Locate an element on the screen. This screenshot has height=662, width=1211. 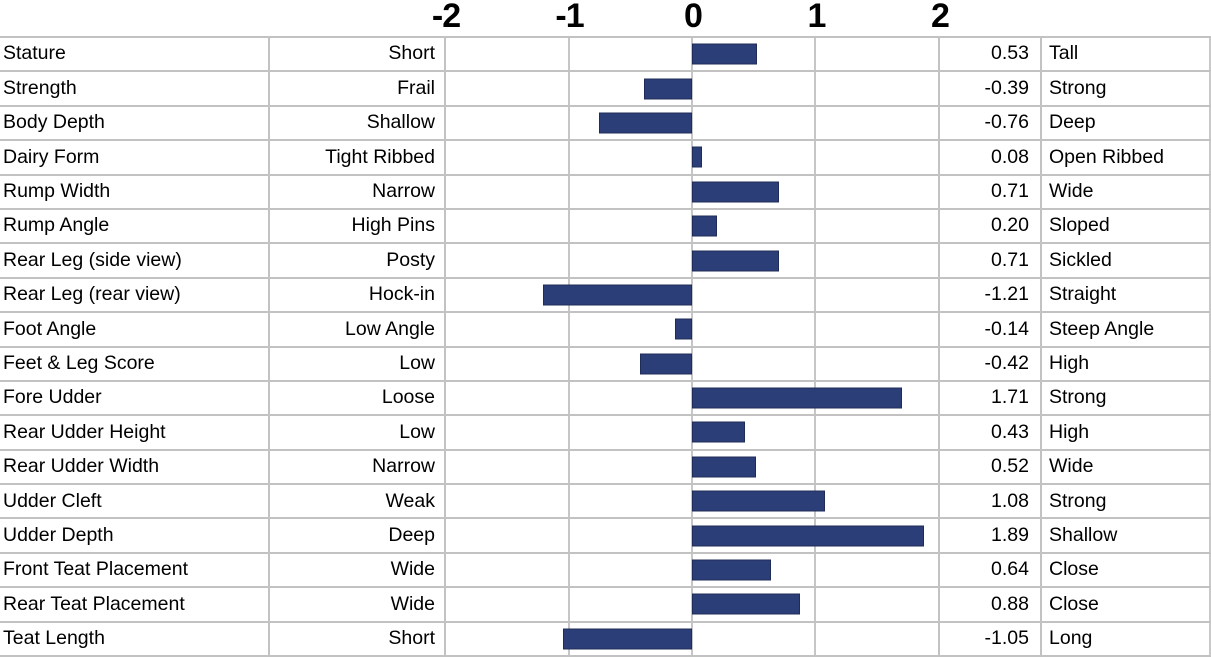
trait-label: Fore Udder is located at coordinates (135, 398).